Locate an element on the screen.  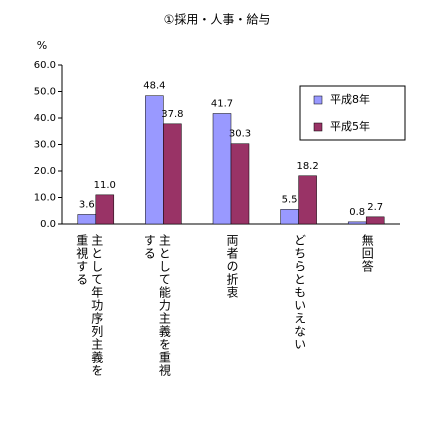
value-label: 30.3 is located at coordinates (240, 134).